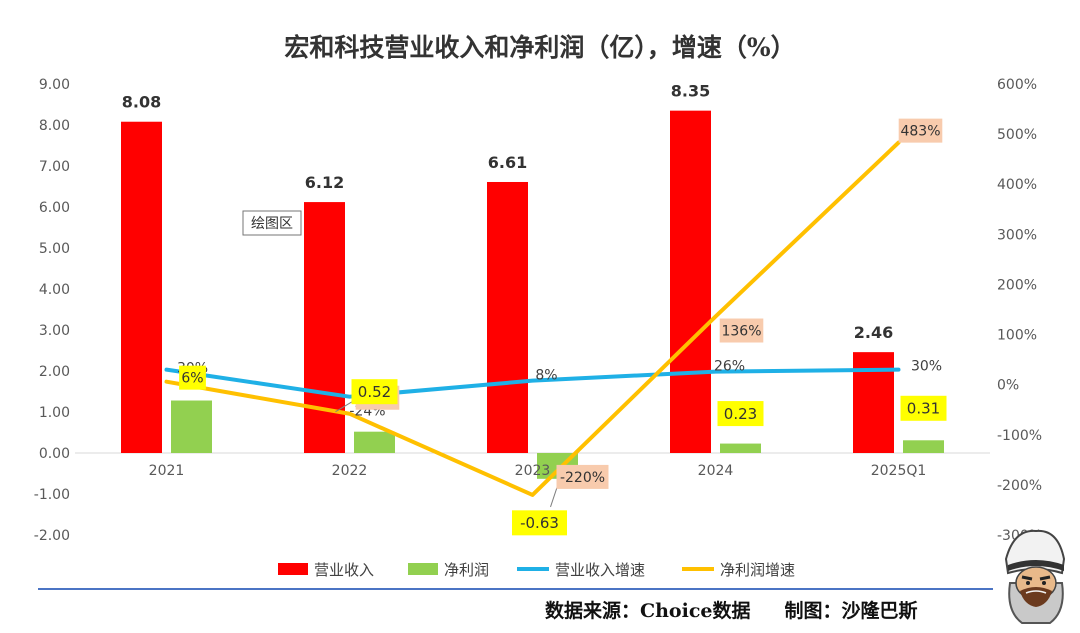  Describe the element at coordinates (757, 570) in the screenshot. I see `legend-label: 净利润增速` at that location.